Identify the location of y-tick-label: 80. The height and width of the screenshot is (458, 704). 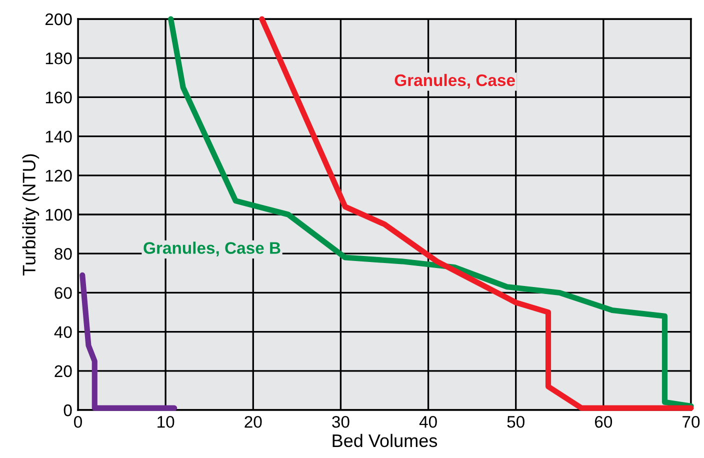
(63, 254).